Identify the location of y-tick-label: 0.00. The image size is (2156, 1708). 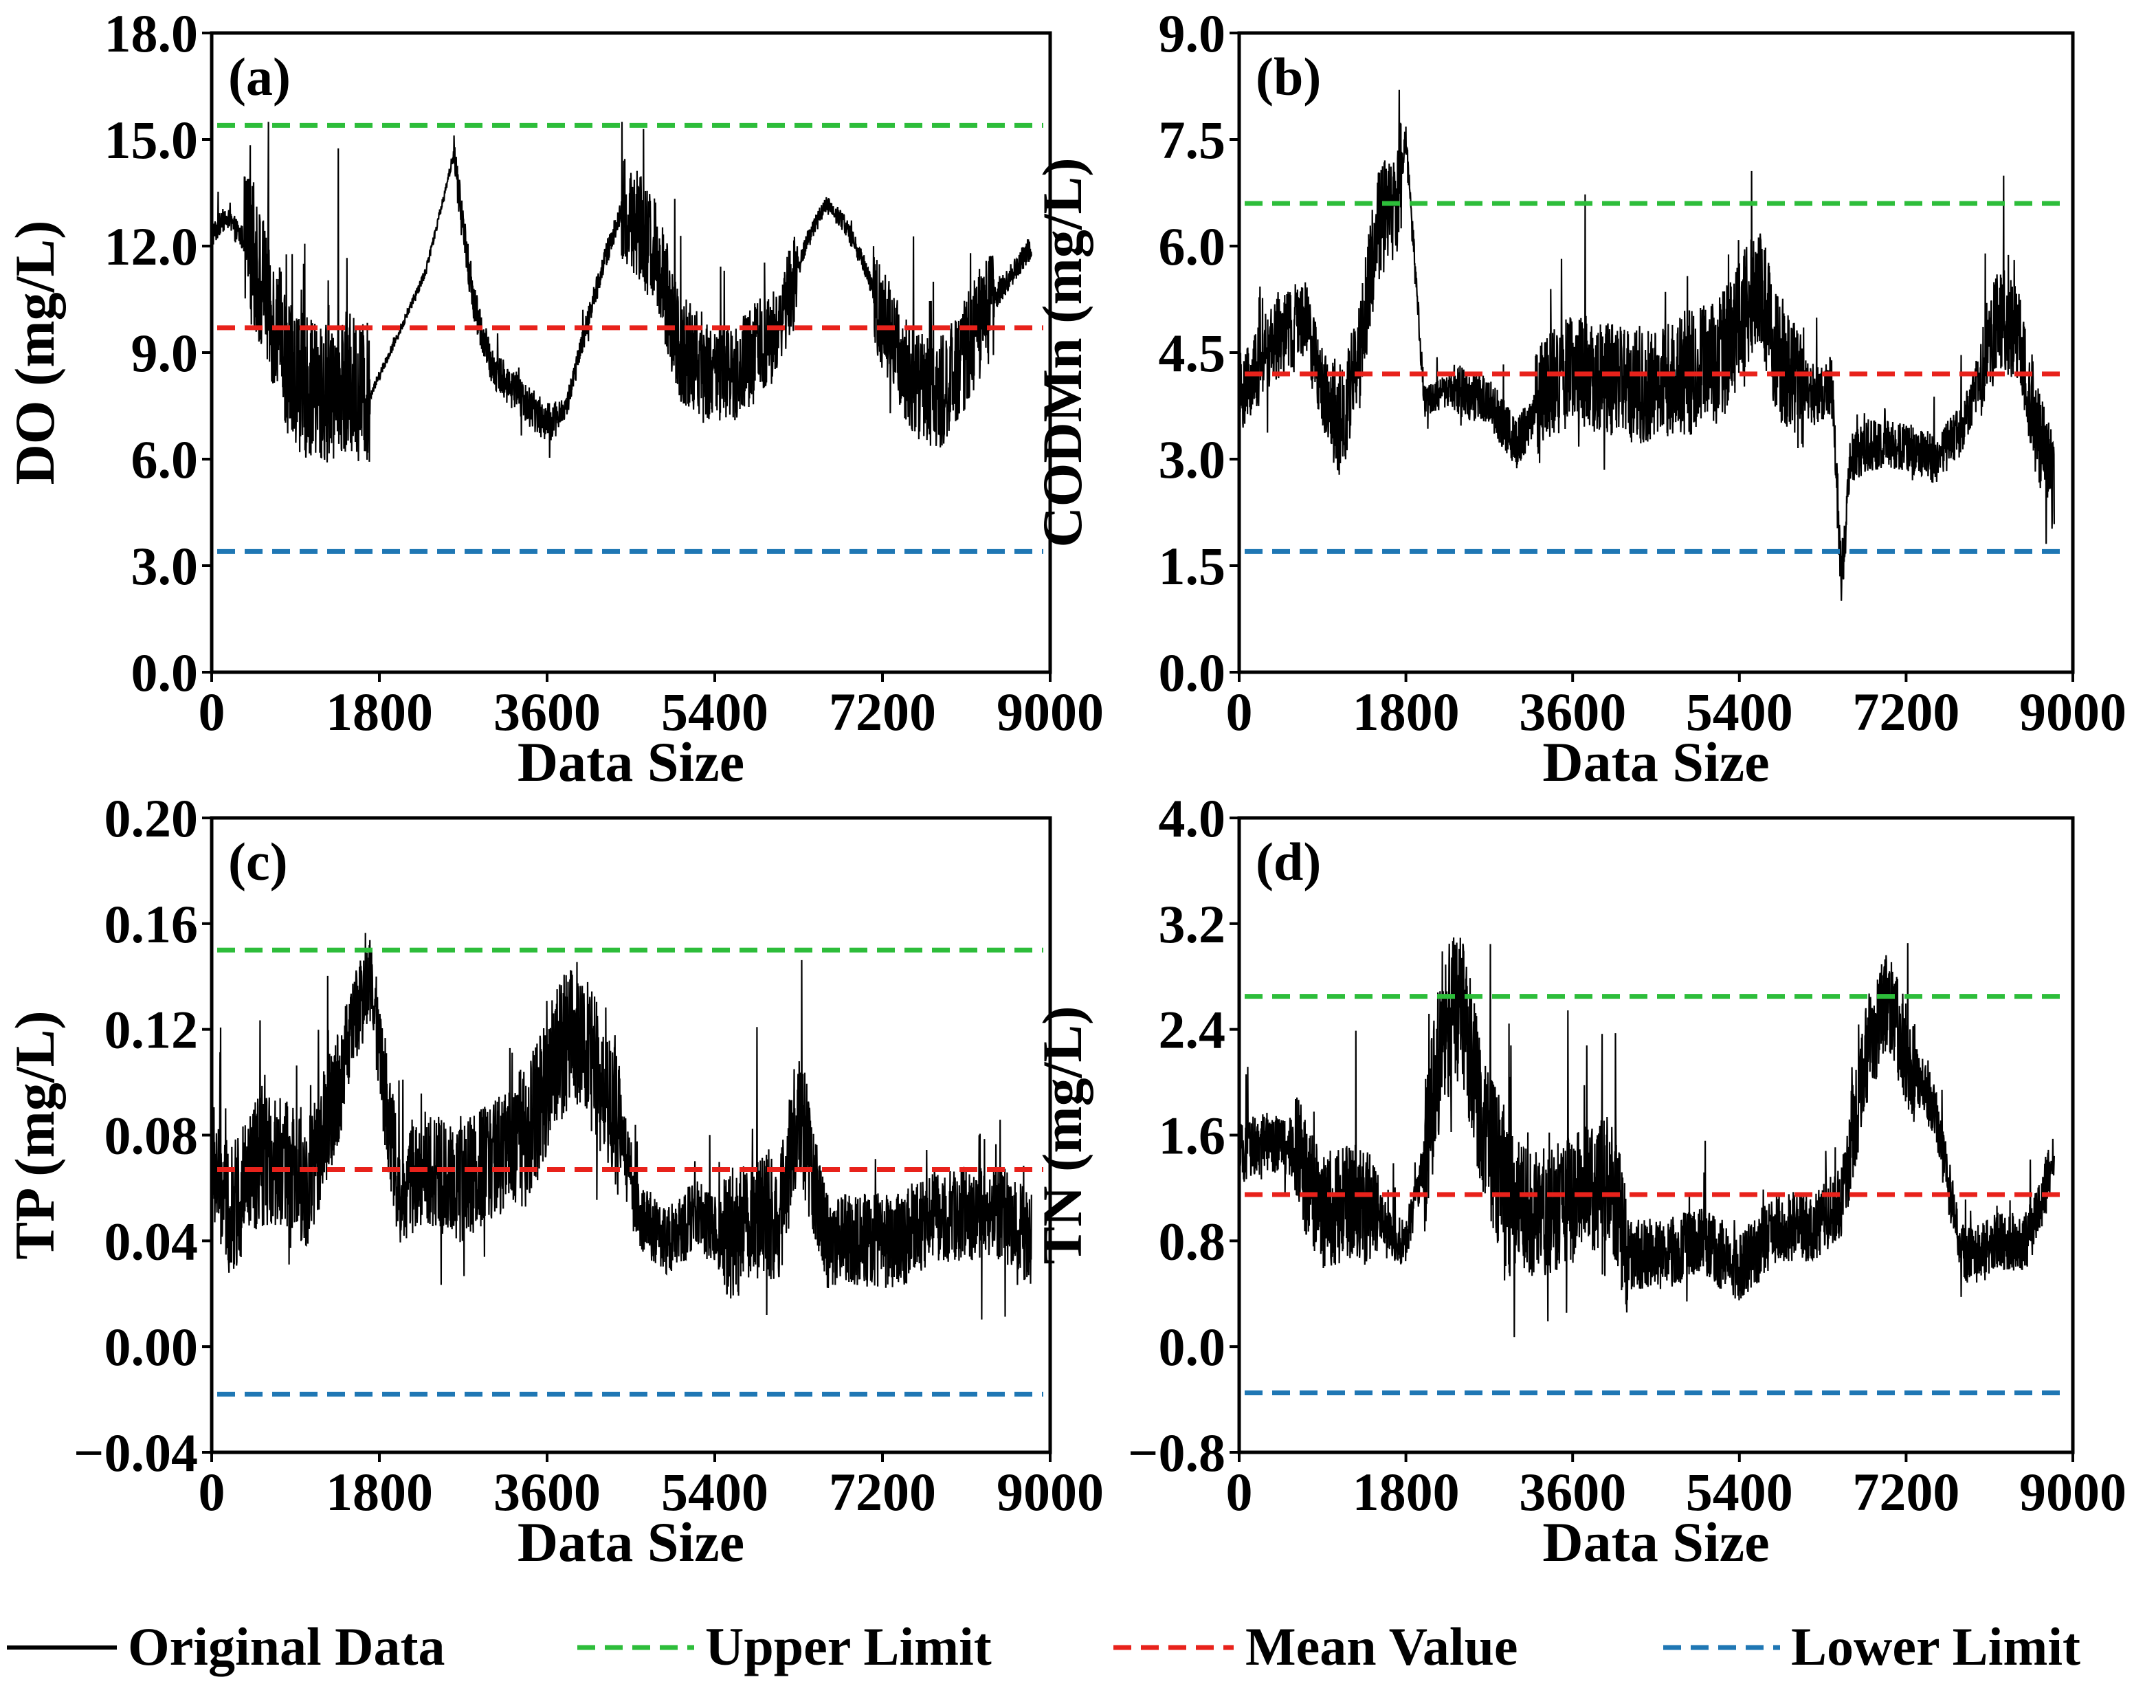
(151, 1347).